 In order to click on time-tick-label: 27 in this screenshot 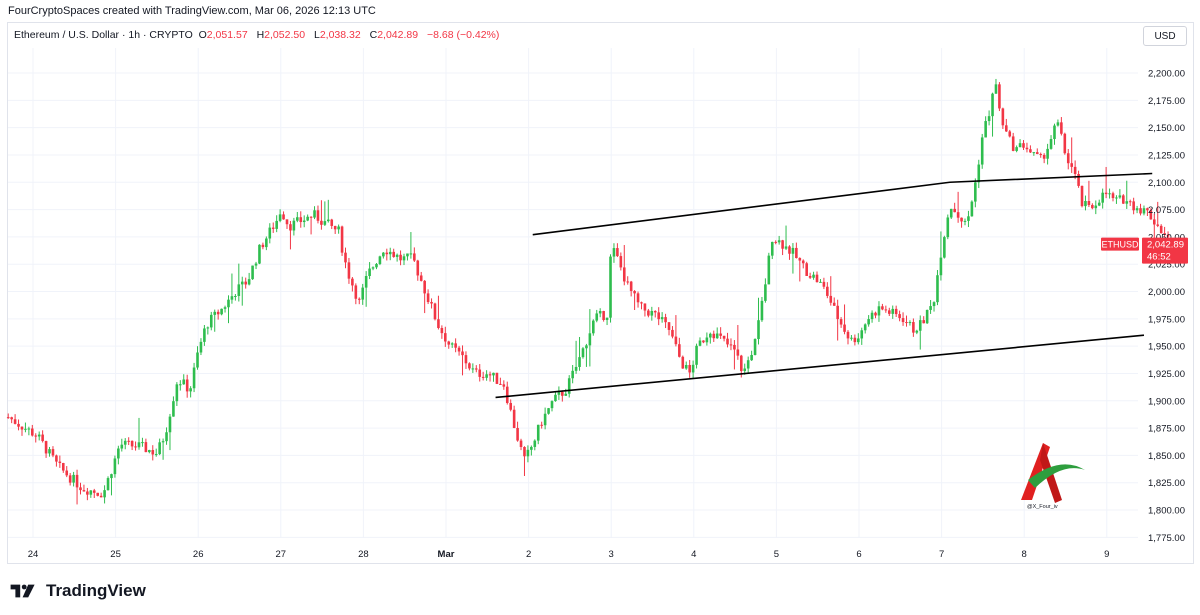, I will do `click(281, 554)`.